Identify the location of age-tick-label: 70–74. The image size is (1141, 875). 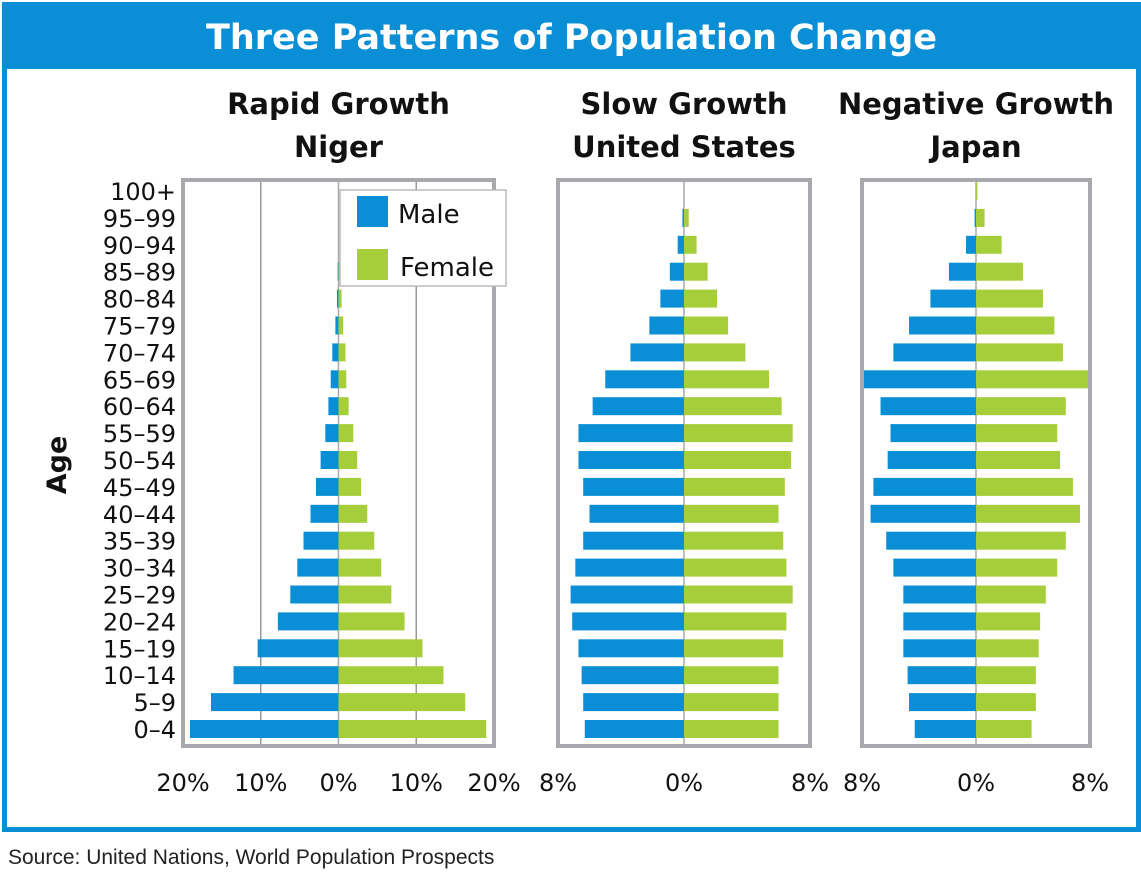
(139, 353).